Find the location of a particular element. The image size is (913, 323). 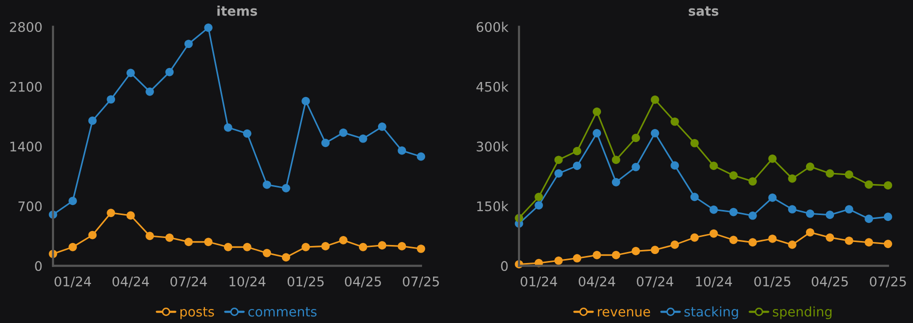

chart-title: items is located at coordinates (237, 11).